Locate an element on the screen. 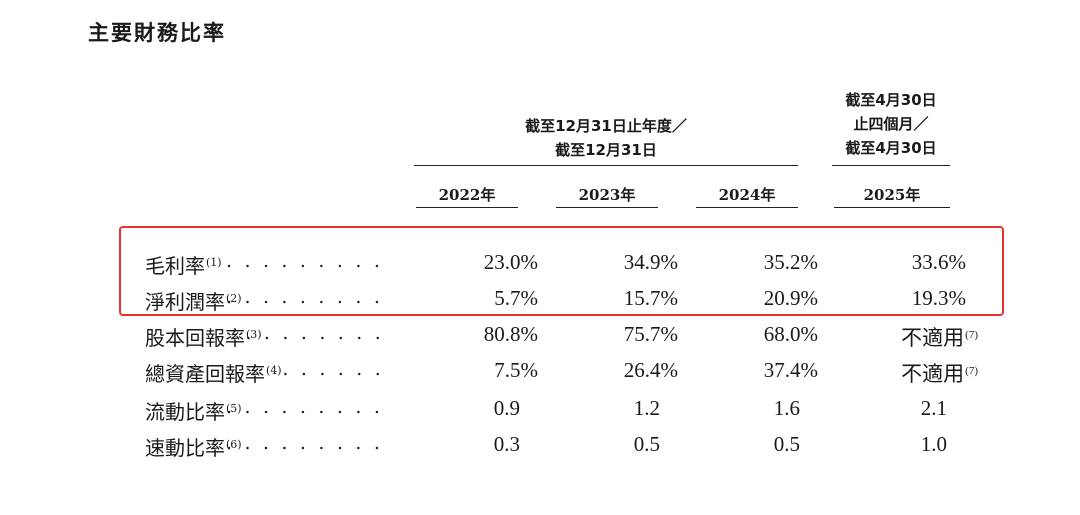 The width and height of the screenshot is (1080, 515). row-label: 總資產回報率(4) is located at coordinates (213, 374).